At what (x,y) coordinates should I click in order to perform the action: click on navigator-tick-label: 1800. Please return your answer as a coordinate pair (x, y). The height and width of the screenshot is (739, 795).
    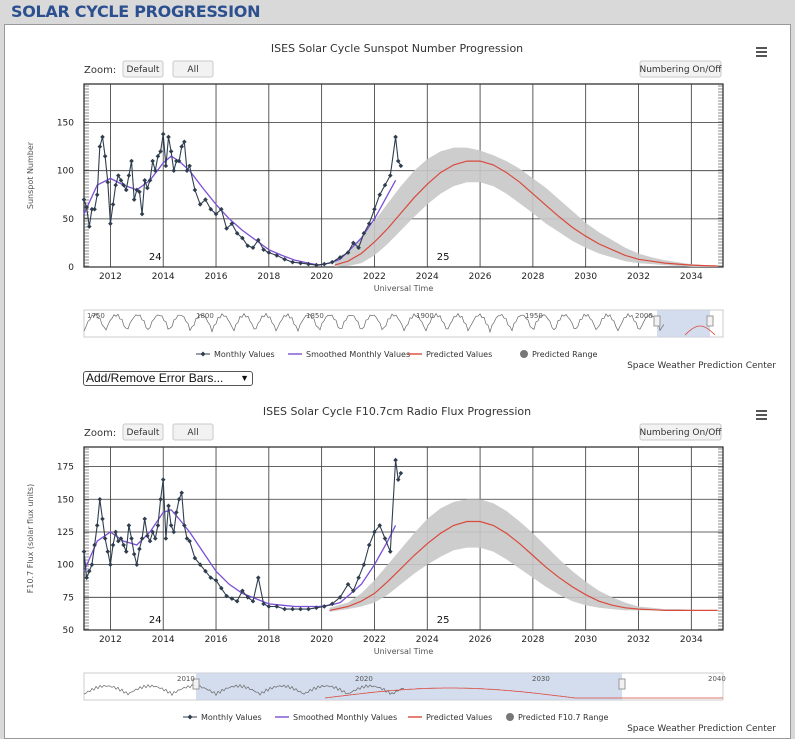
    Looking at the image, I should click on (205, 316).